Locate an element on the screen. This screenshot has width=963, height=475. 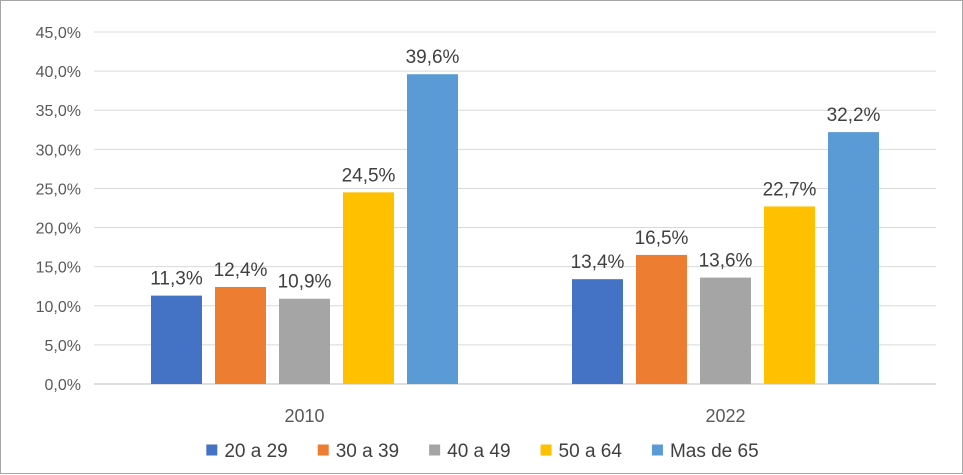
data-label: 10,9% is located at coordinates (305, 282).